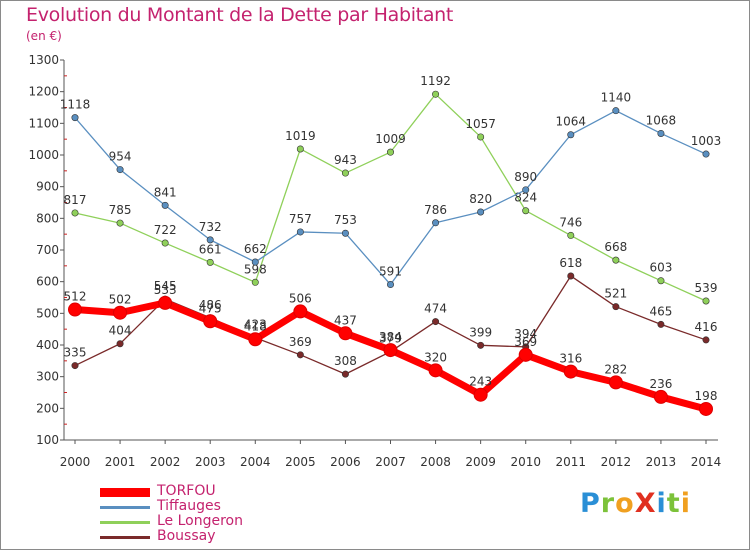 This screenshot has width=750, height=550. I want to click on data-label-boussay: 521, so click(615, 294).